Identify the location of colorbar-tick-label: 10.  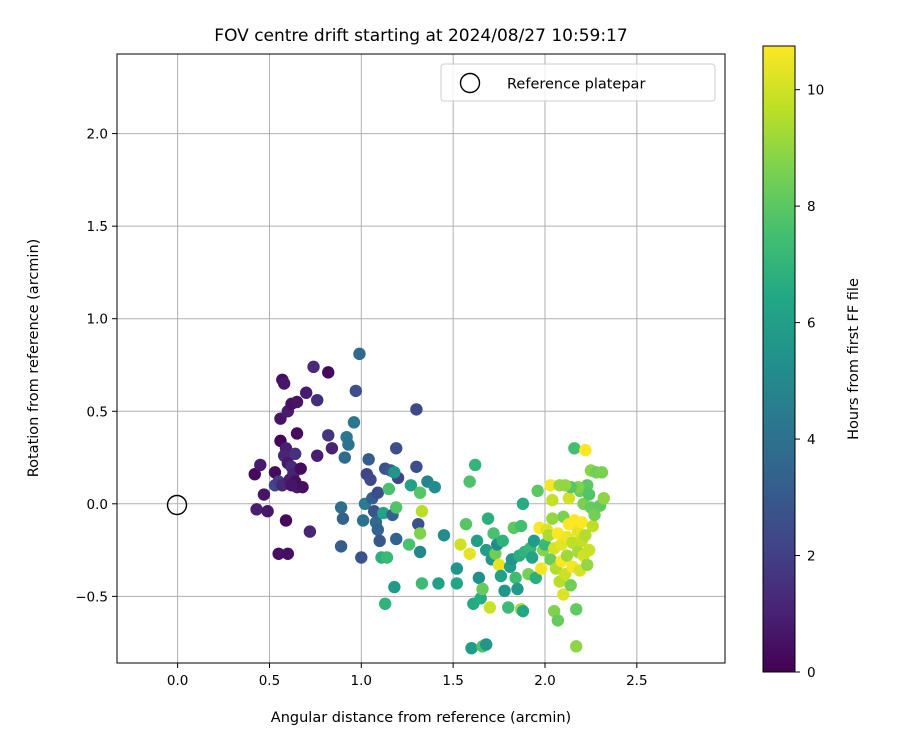
(815, 91).